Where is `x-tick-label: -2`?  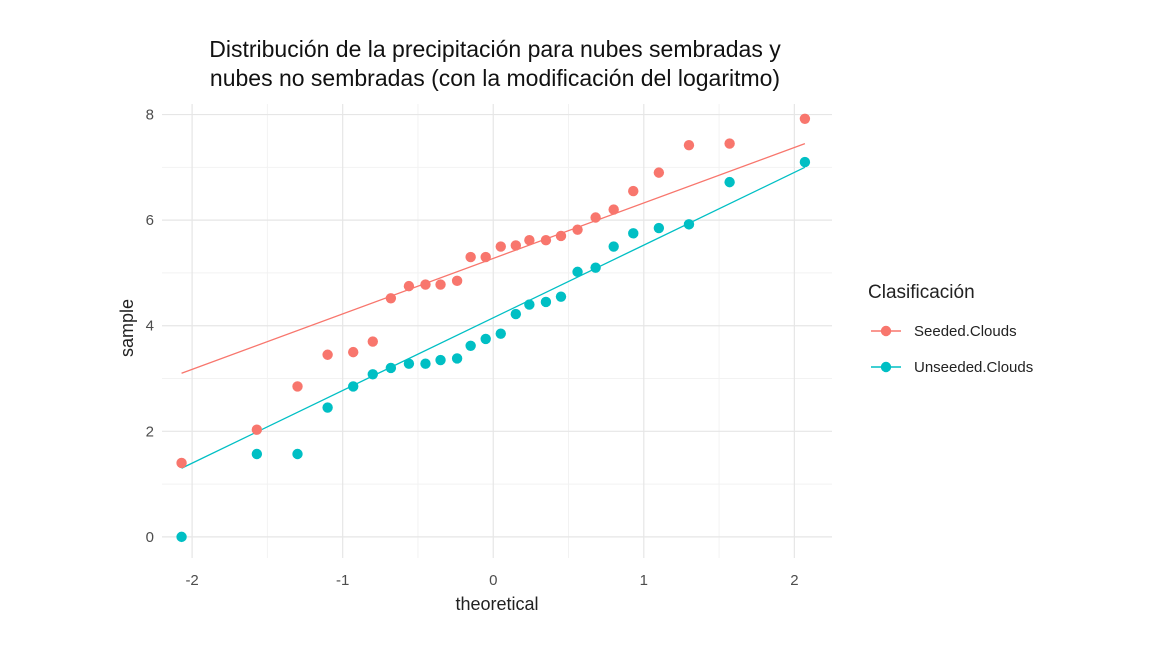 x-tick-label: -2 is located at coordinates (191, 580).